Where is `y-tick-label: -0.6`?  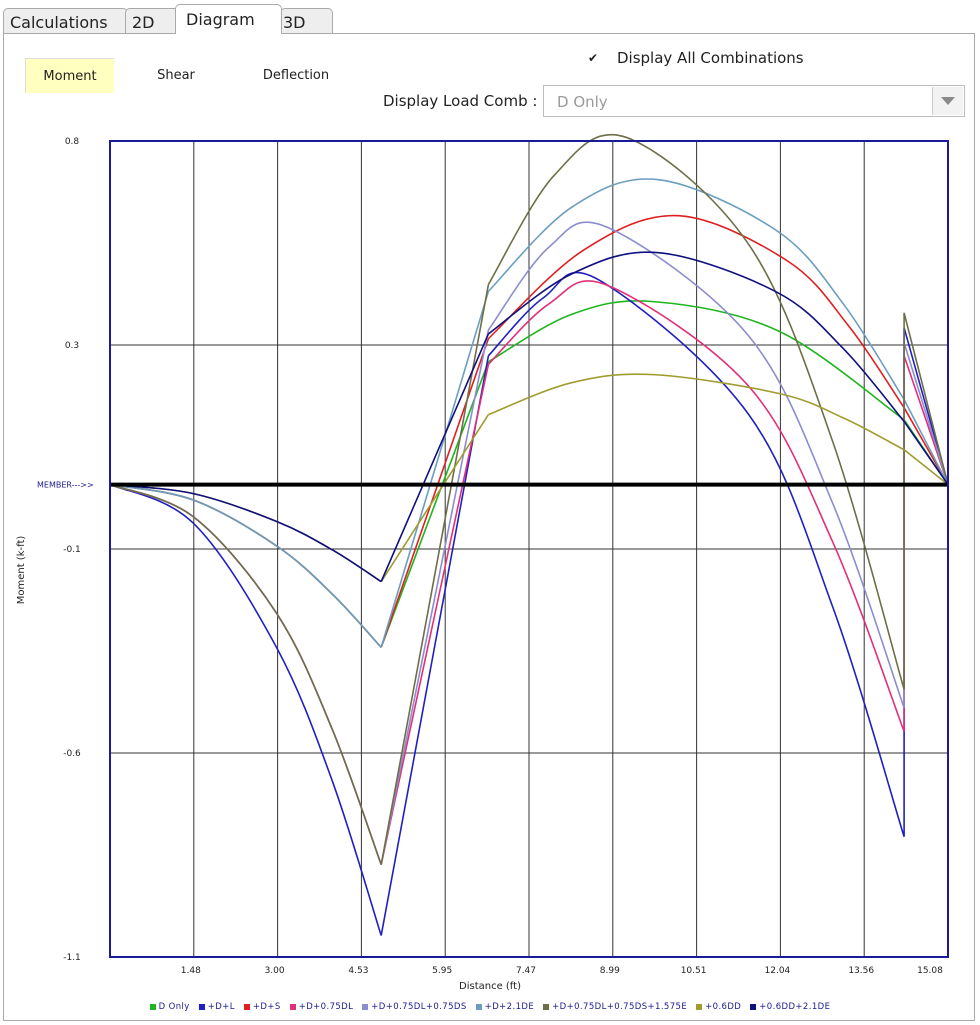
y-tick-label: -0.6 is located at coordinates (72, 754).